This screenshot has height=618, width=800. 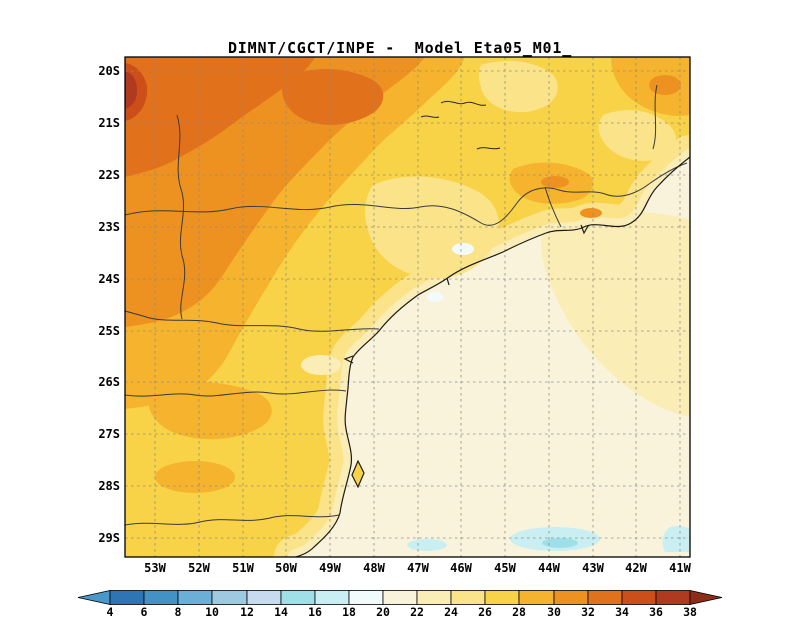 I want to click on colorbar-tick-label: 22, so click(x=417, y=611).